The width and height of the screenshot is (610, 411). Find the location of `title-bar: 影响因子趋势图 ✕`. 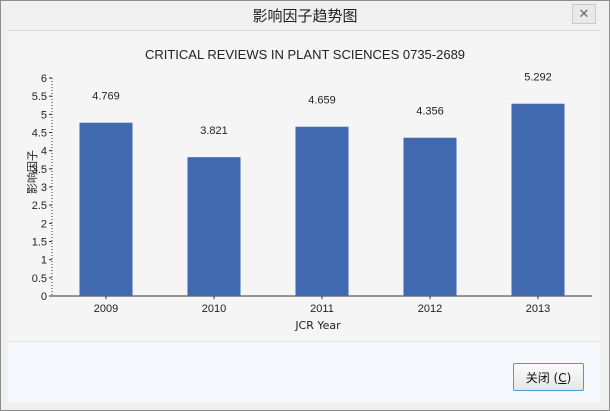

title-bar: 影响因子趋势图 ✕ is located at coordinates (305, 16).